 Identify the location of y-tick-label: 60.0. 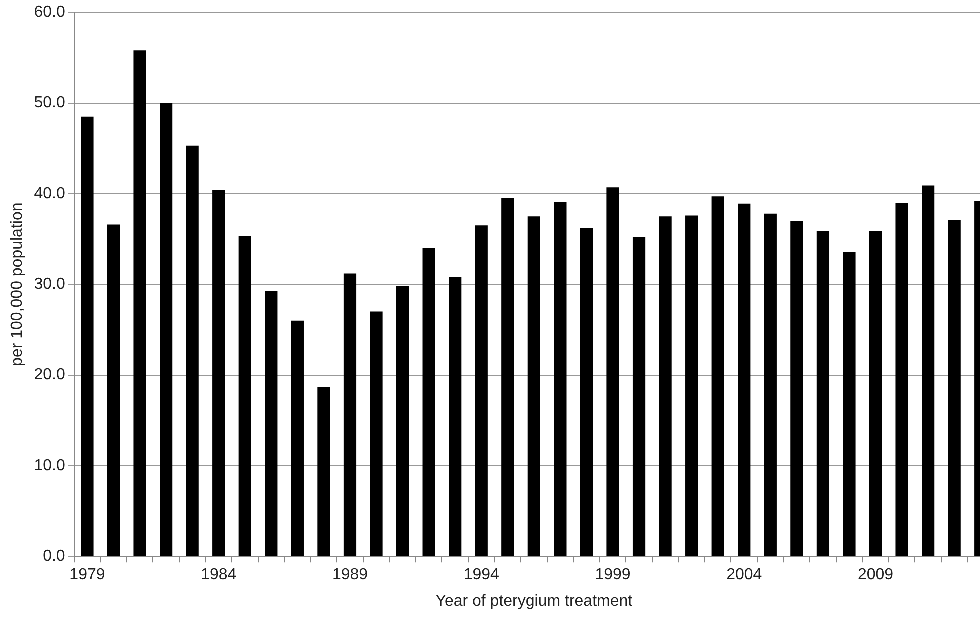
(50, 13).